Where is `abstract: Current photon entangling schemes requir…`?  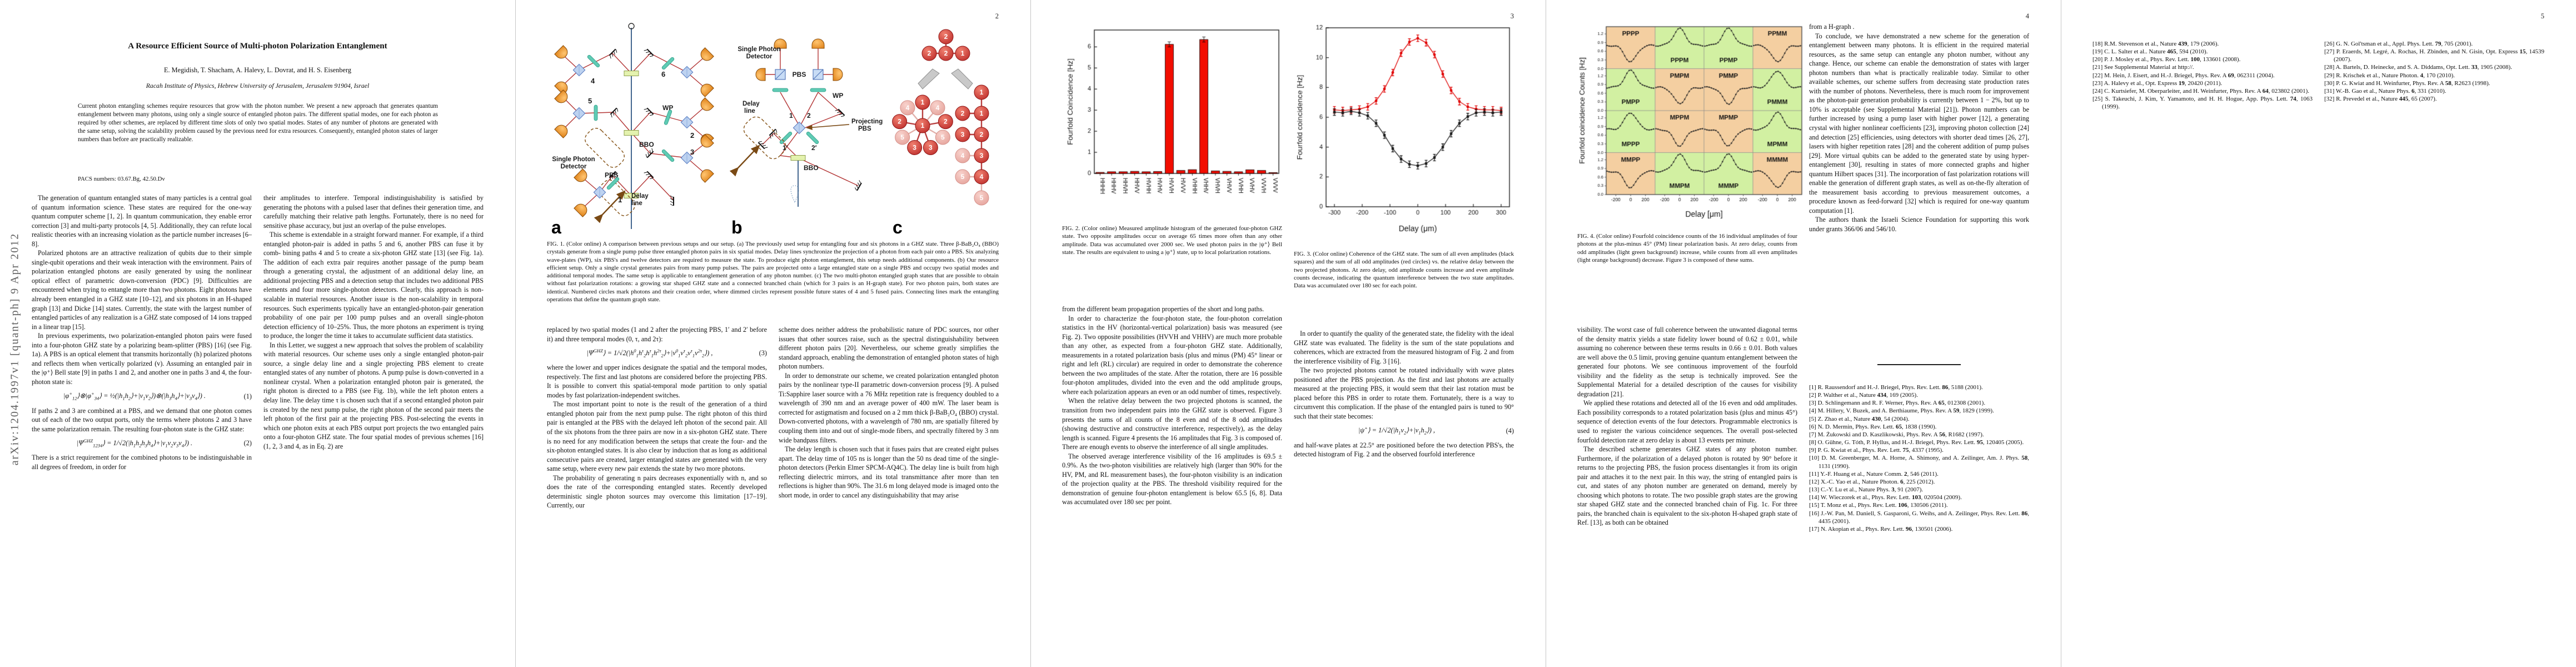 abstract: Current photon entangling schemes requir… is located at coordinates (258, 123).